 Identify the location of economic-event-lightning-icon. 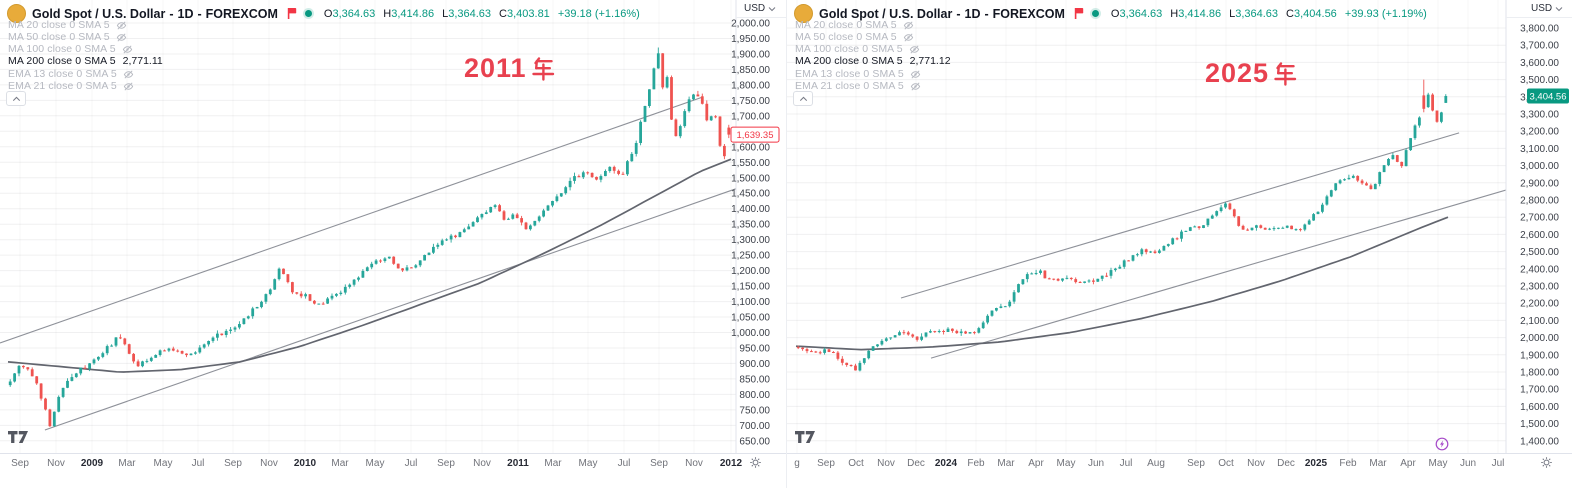
(1442, 444).